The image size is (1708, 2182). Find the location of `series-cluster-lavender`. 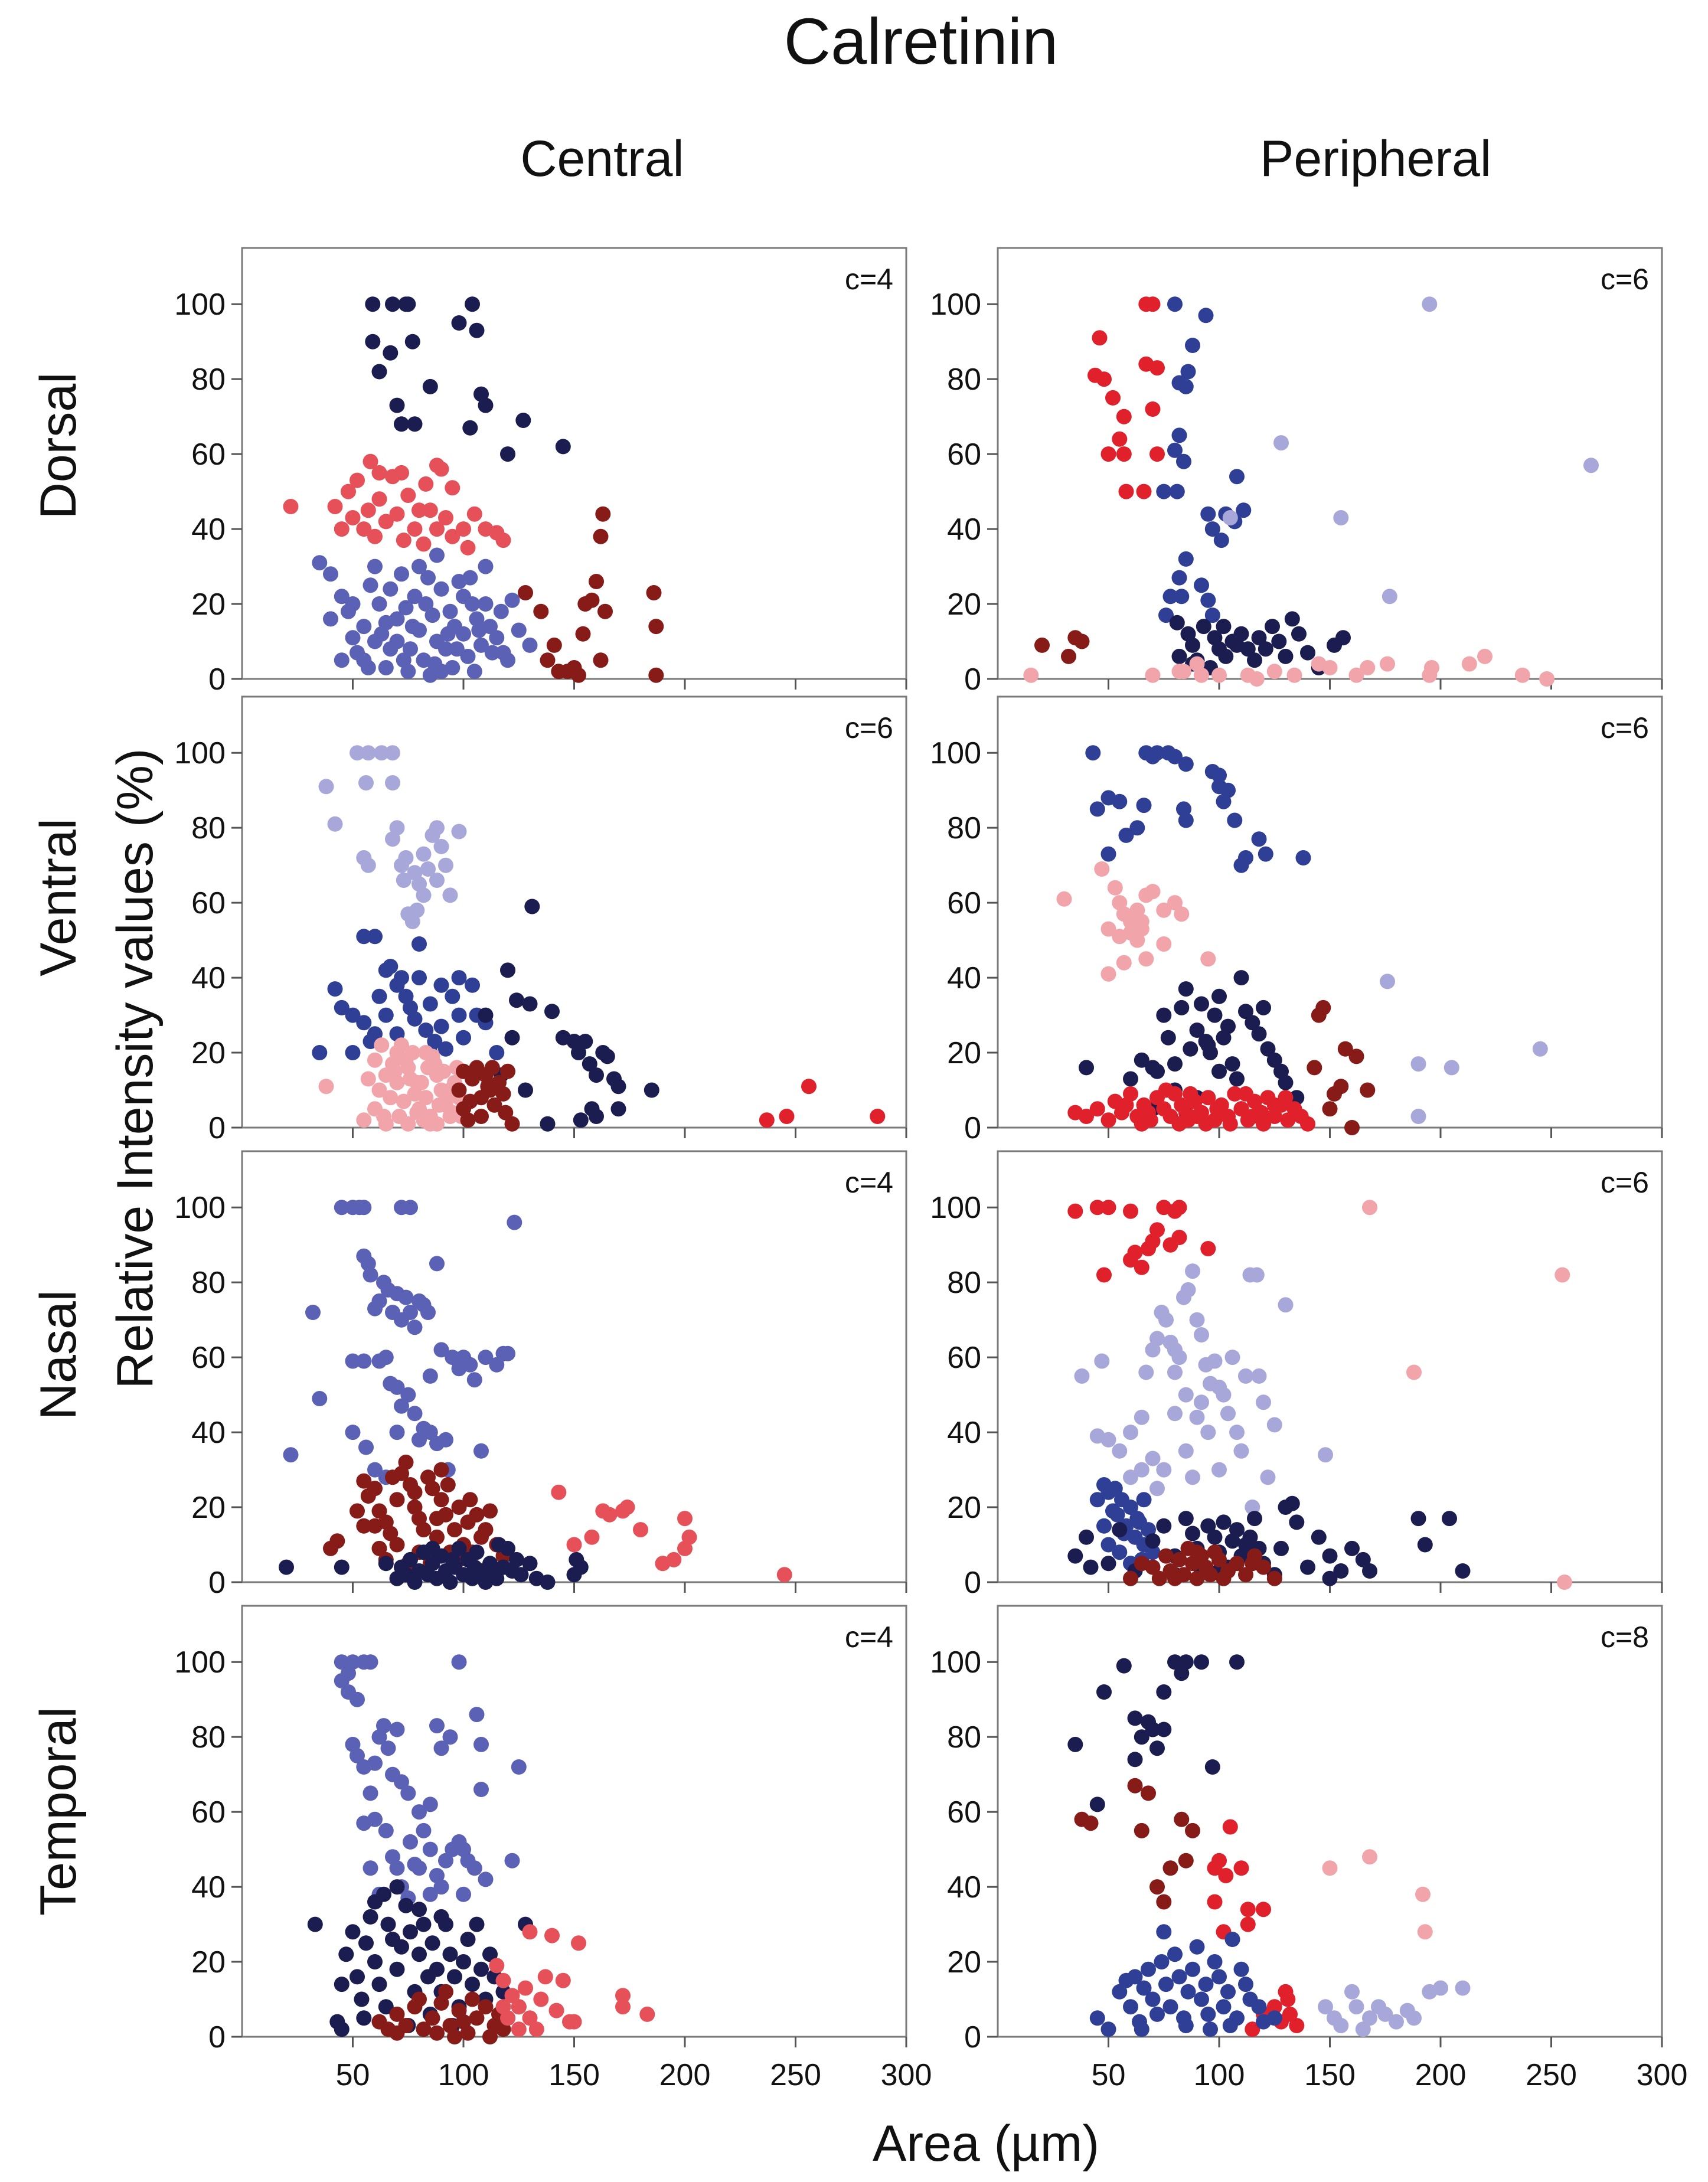

series-cluster-lavender is located at coordinates (392, 837).